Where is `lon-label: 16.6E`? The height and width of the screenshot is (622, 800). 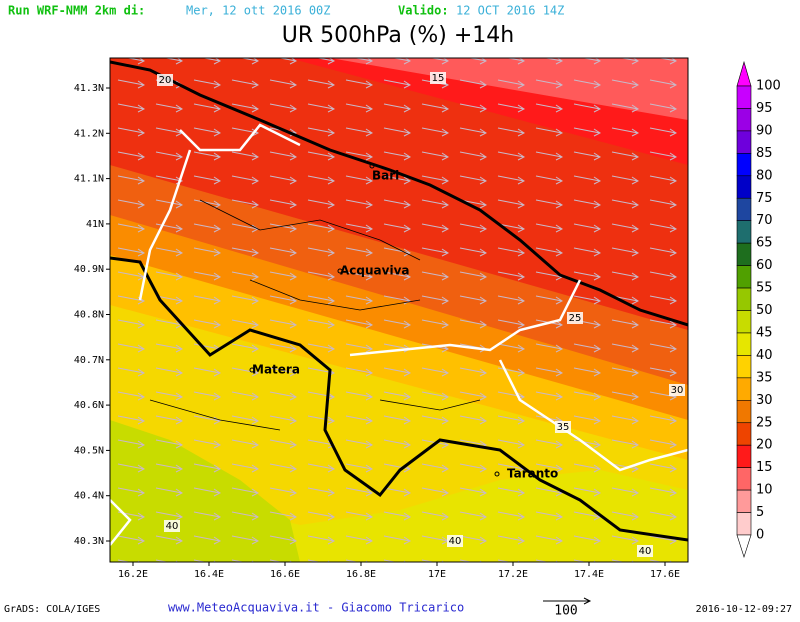 lon-label: 16.6E is located at coordinates (285, 574).